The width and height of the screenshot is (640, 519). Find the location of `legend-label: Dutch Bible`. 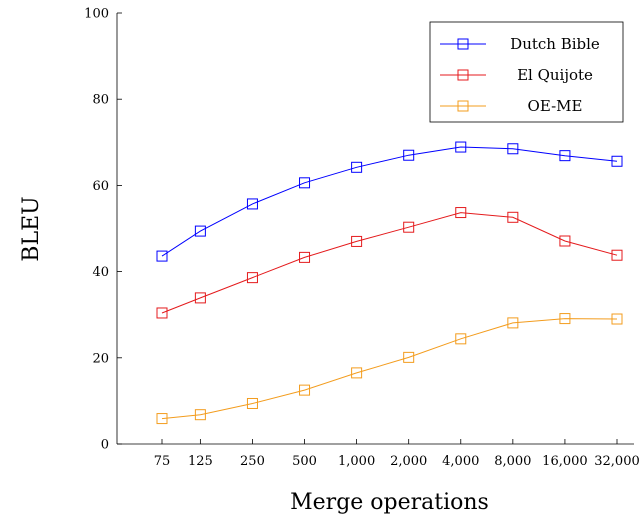

legend-label: Dutch Bible is located at coordinates (555, 44).